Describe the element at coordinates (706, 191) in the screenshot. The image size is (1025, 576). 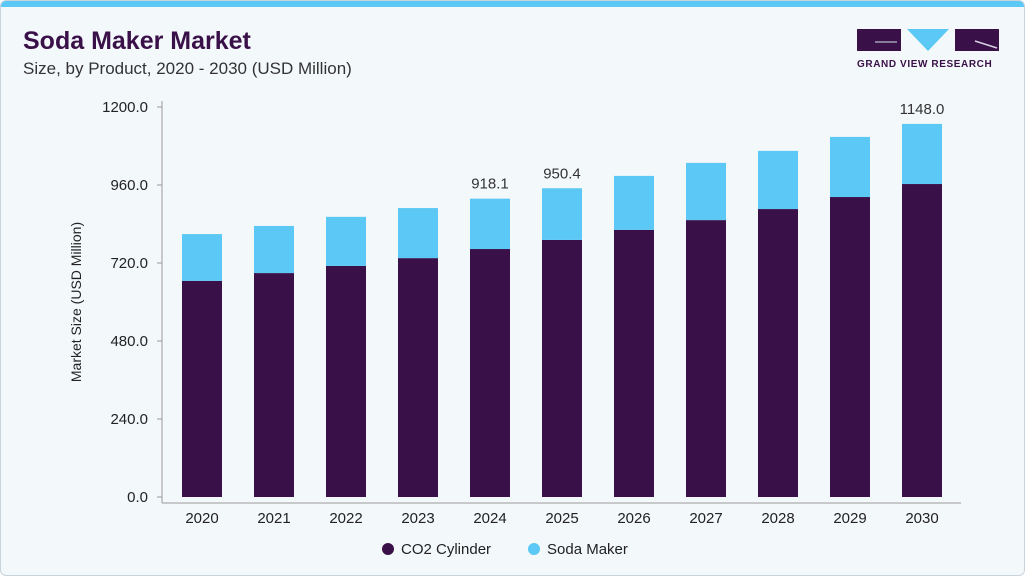
I see `bar-soda-maker-2027` at that location.